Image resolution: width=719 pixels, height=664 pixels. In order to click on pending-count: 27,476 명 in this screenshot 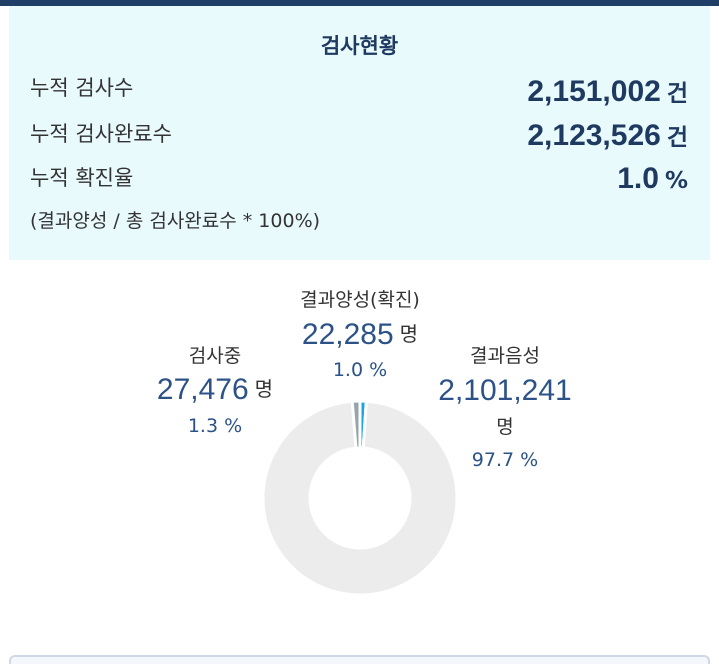, I will do `click(215, 389)`.